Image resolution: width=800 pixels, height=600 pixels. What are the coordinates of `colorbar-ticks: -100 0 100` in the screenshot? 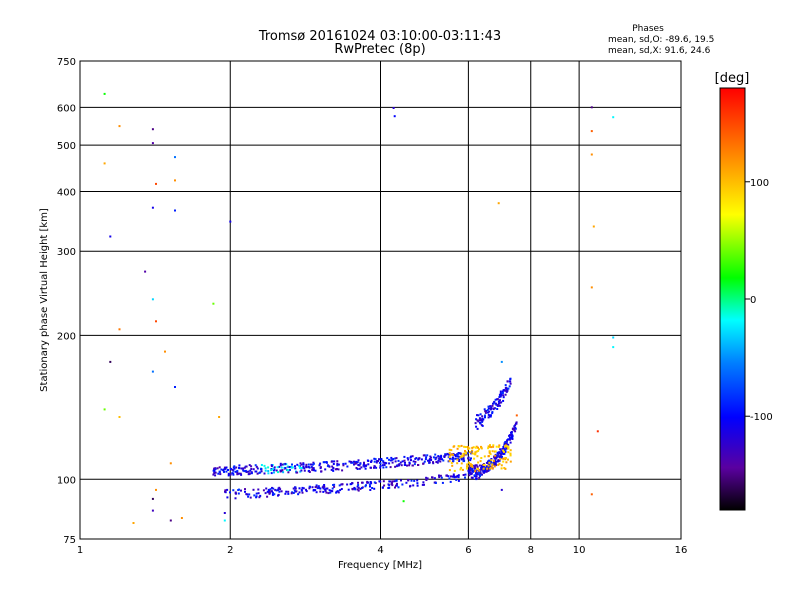 It's located at (759, 300).